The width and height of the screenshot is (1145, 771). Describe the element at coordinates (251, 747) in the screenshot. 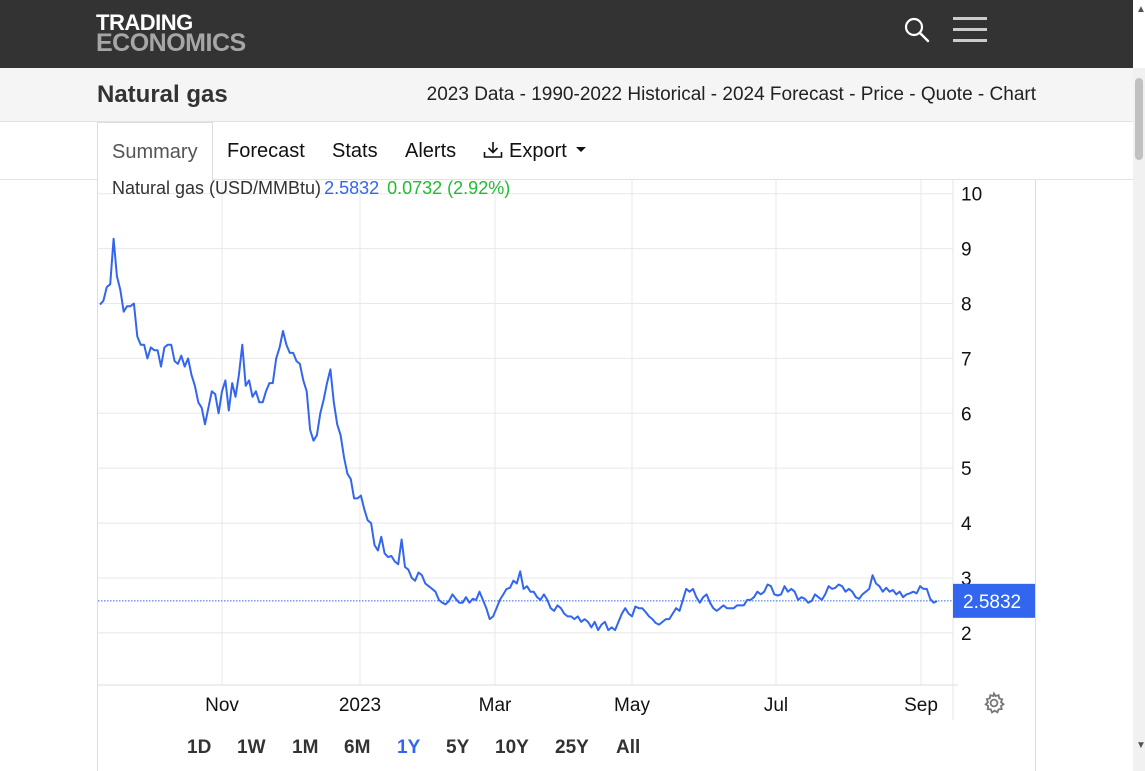

I see `range-1w: 1W` at that location.